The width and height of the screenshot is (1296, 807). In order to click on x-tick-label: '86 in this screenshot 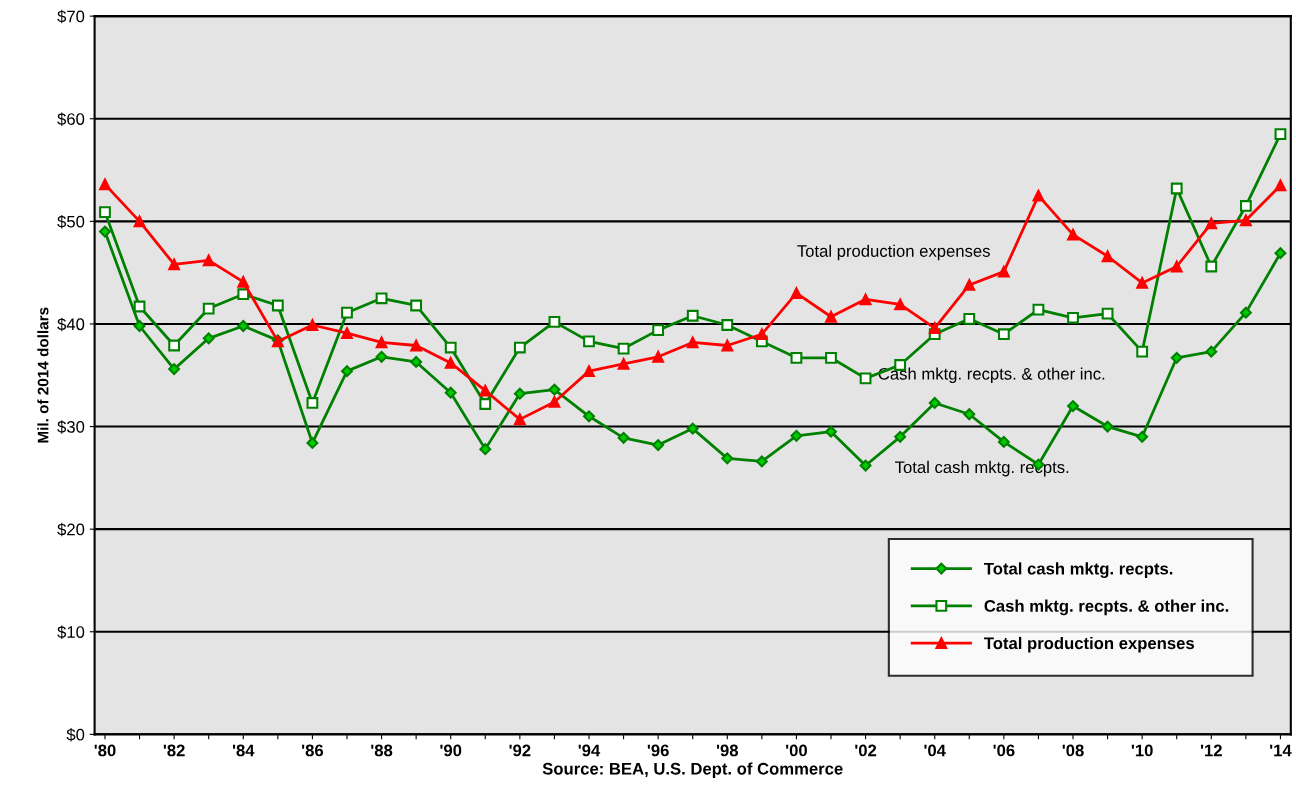, I will do `click(313, 750)`.